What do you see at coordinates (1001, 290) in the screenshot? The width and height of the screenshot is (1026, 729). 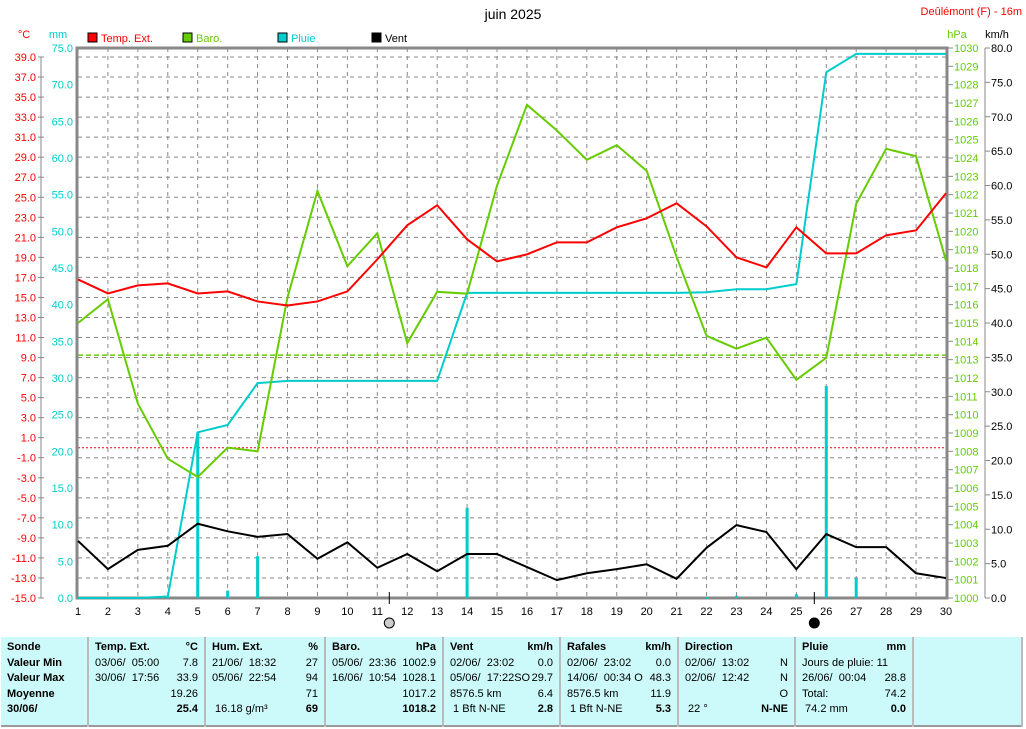 I see `wind-tick-label: 45.0` at bounding box center [1001, 290].